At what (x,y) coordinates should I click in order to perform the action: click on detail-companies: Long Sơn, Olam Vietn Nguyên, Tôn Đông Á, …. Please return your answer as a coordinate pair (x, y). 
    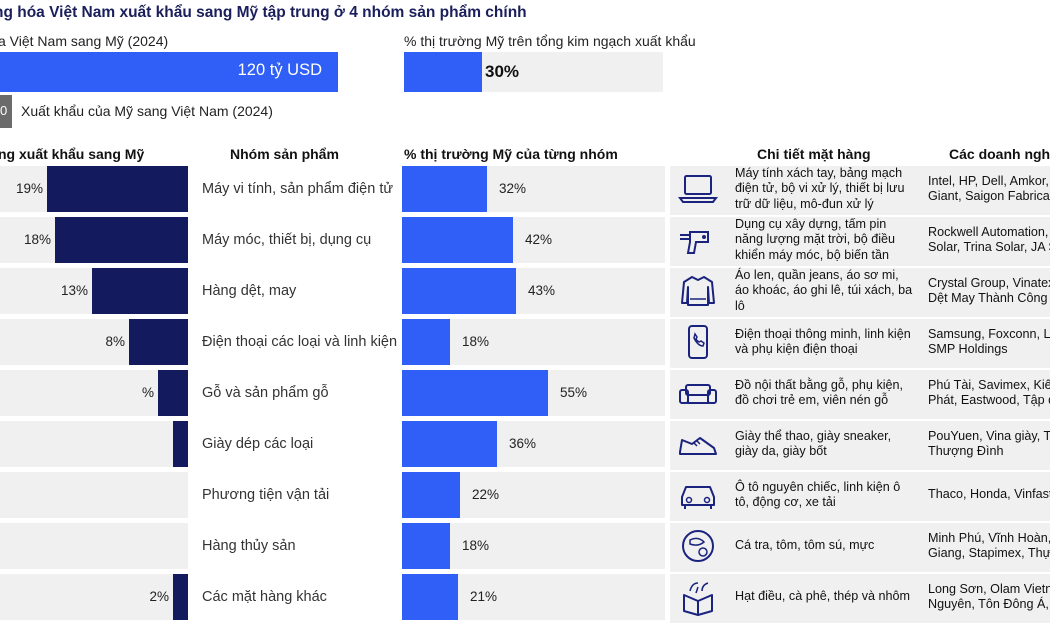
    Looking at the image, I should click on (989, 597).